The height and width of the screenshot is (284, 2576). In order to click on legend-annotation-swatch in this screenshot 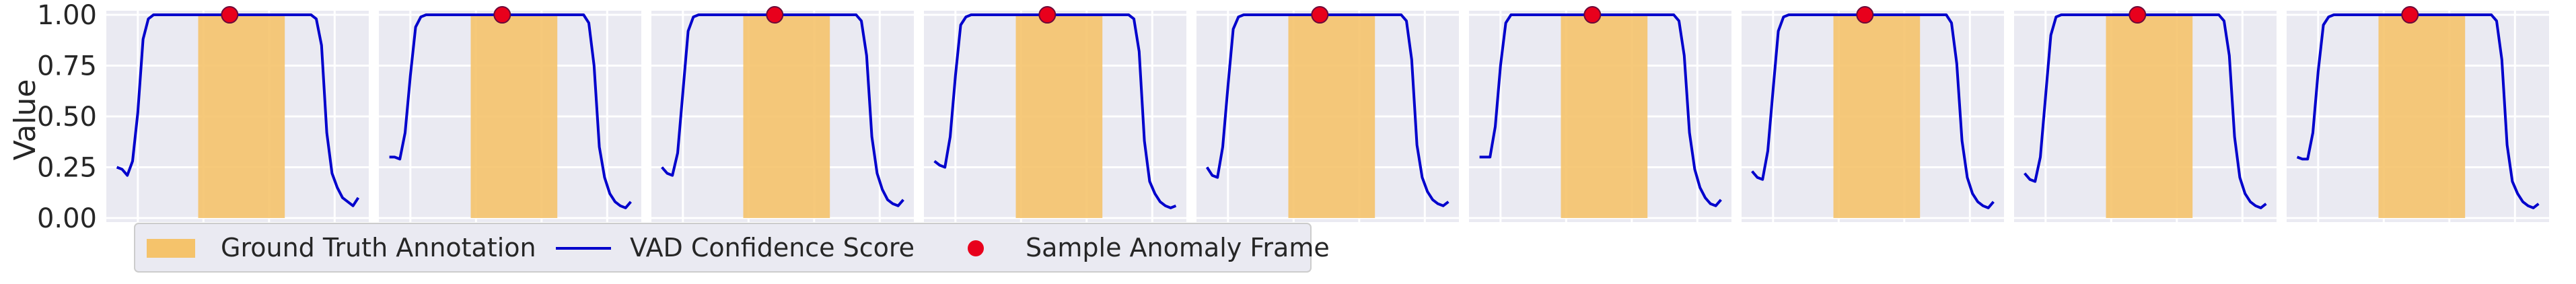, I will do `click(171, 248)`.